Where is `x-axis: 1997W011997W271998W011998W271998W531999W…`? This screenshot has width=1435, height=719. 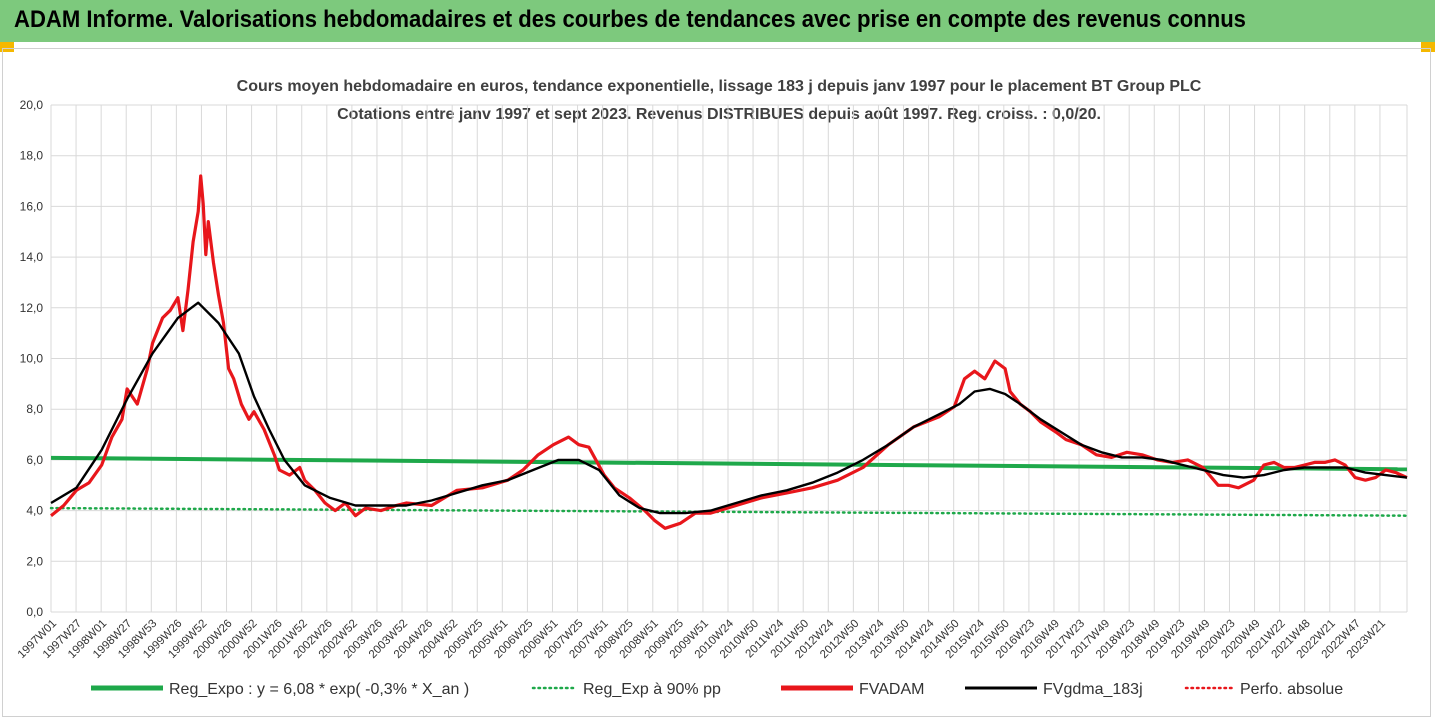 x-axis: 1997W011997W271998W011998W271998W531999W… is located at coordinates (702, 639).